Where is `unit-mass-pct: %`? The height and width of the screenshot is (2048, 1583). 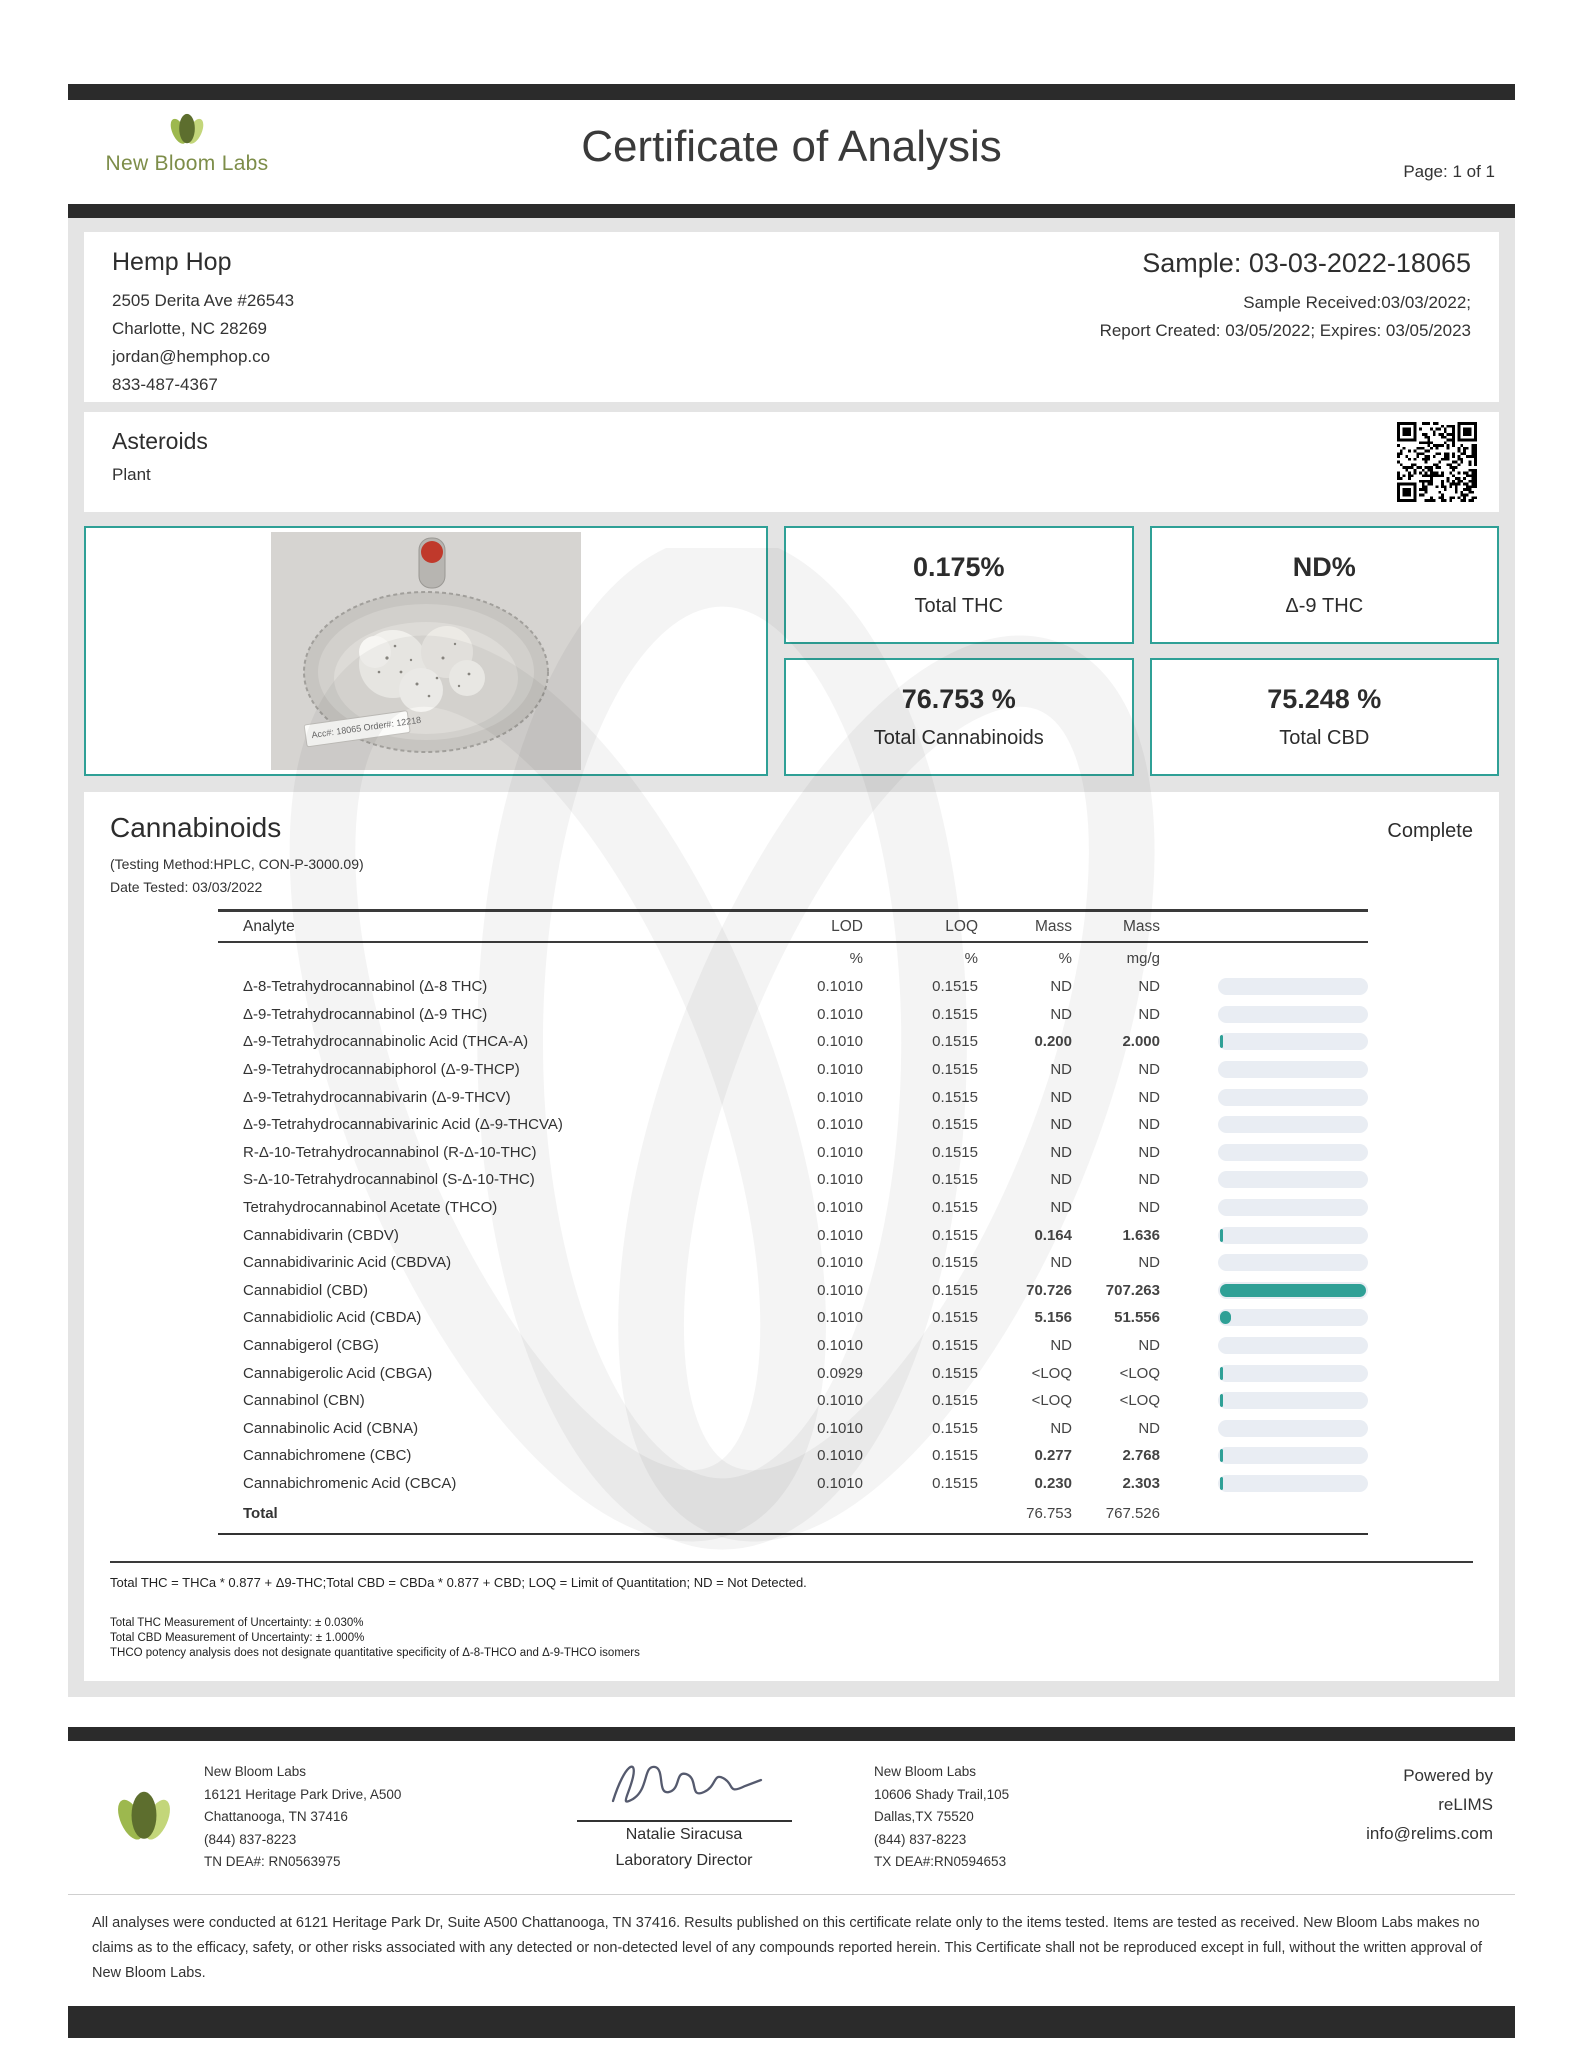 unit-mass-pct: % is located at coordinates (1065, 958).